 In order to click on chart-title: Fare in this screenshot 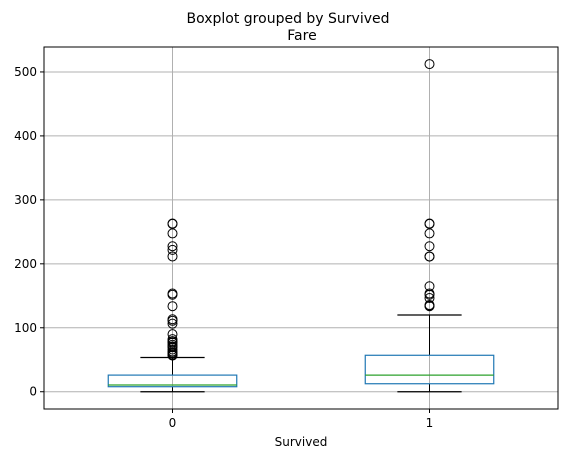, I will do `click(301, 36)`.